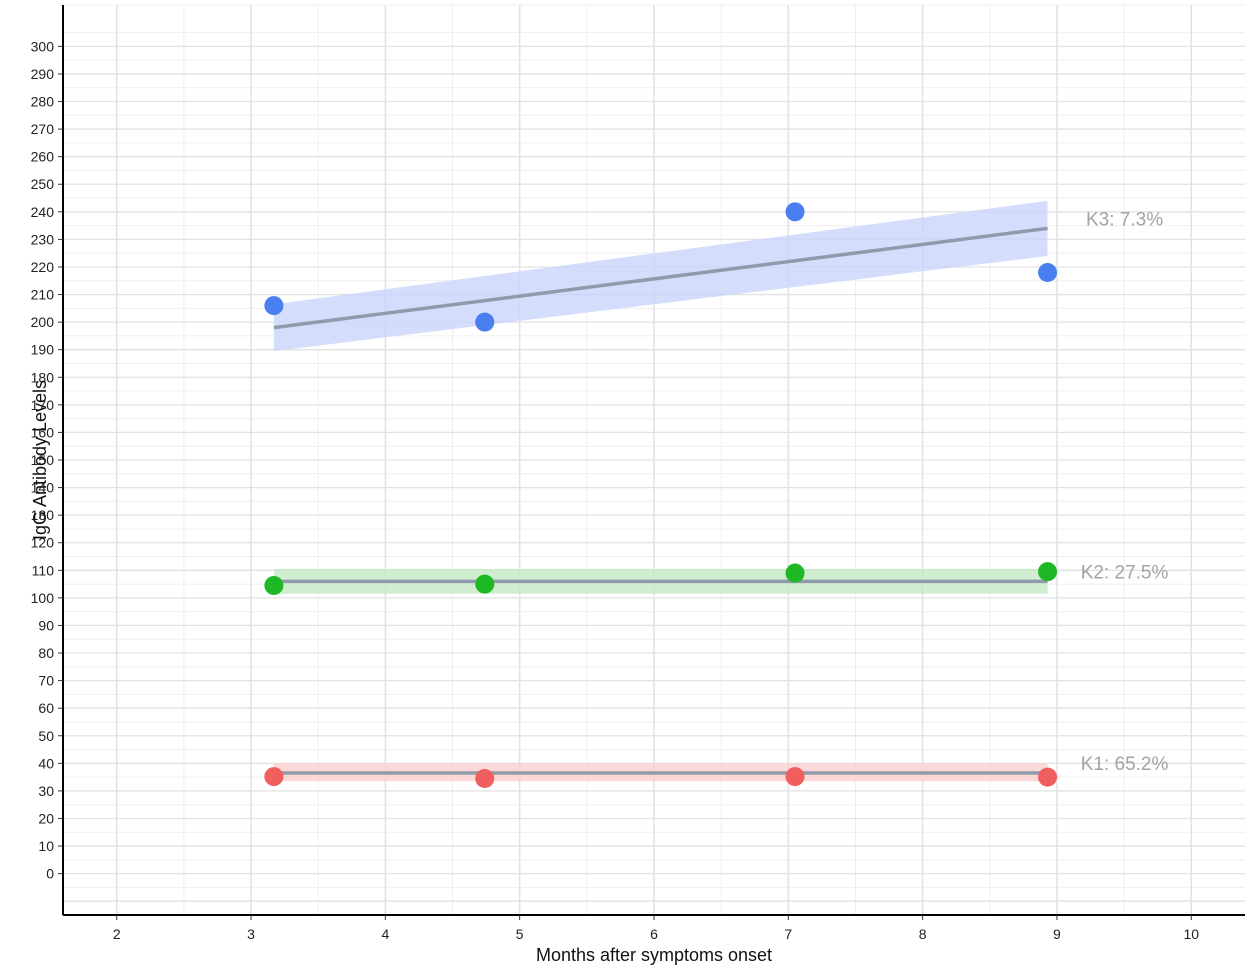 The image size is (1248, 967). Describe the element at coordinates (43, 322) in the screenshot. I see `y-tick-label: 200` at that location.